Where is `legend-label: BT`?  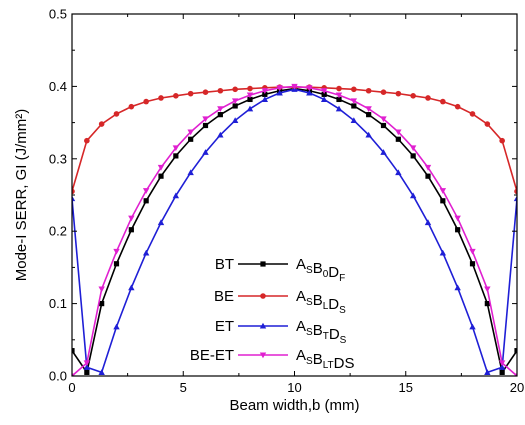
legend-label: BT is located at coordinates (224, 264).